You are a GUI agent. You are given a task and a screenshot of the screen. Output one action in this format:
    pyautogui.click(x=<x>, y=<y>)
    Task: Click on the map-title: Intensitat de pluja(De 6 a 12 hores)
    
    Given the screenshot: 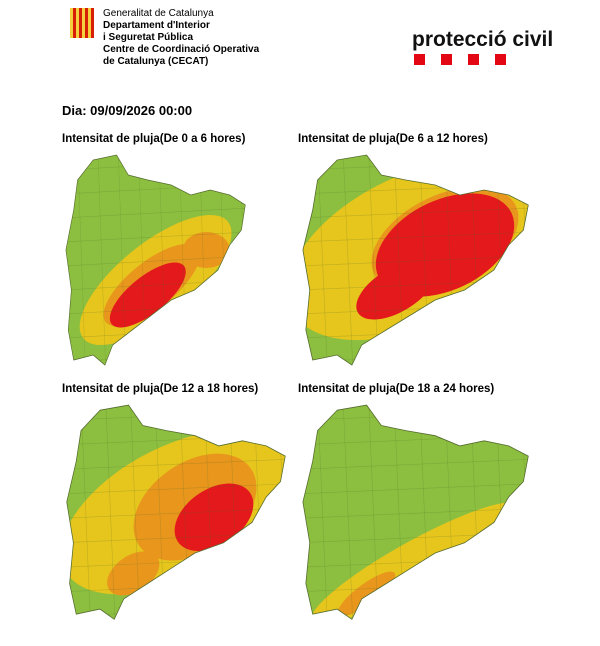 What is the action you would take?
    pyautogui.click(x=393, y=139)
    